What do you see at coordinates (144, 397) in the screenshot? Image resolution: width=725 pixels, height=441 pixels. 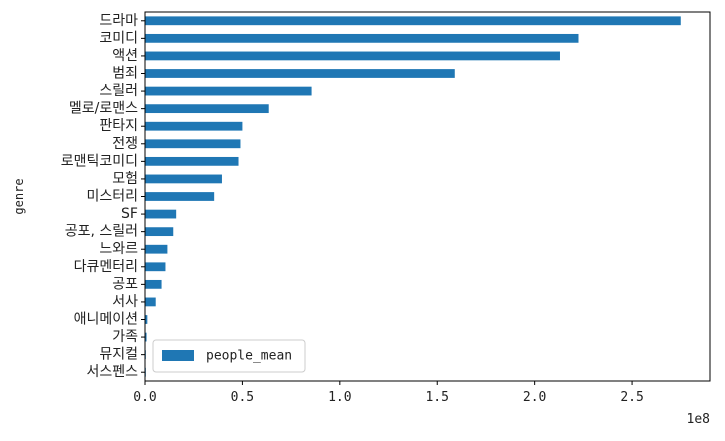 I see `x-tick-label: 0.0` at bounding box center [144, 397].